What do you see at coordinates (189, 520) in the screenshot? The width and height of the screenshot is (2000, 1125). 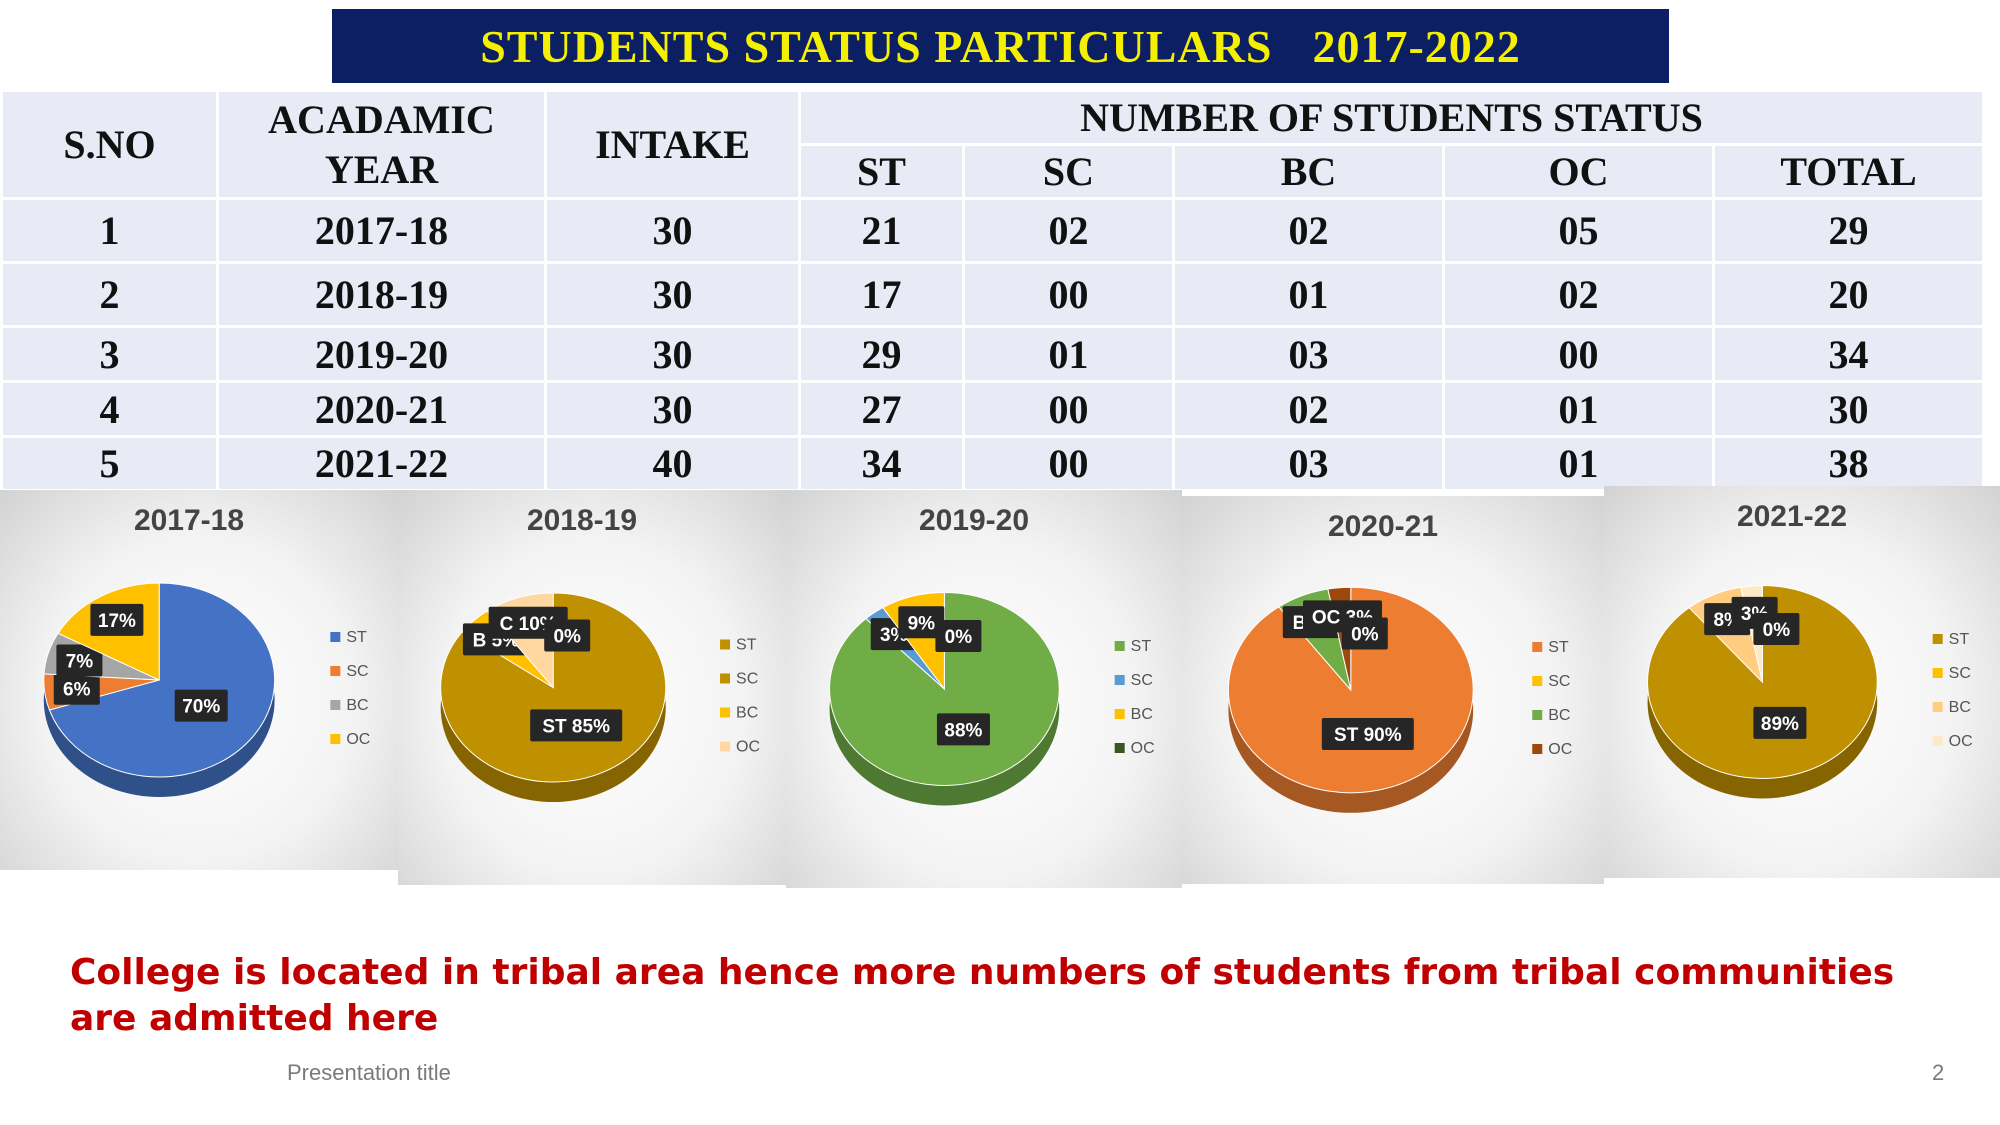 I see `pie-chart-title: 2017-18` at bounding box center [189, 520].